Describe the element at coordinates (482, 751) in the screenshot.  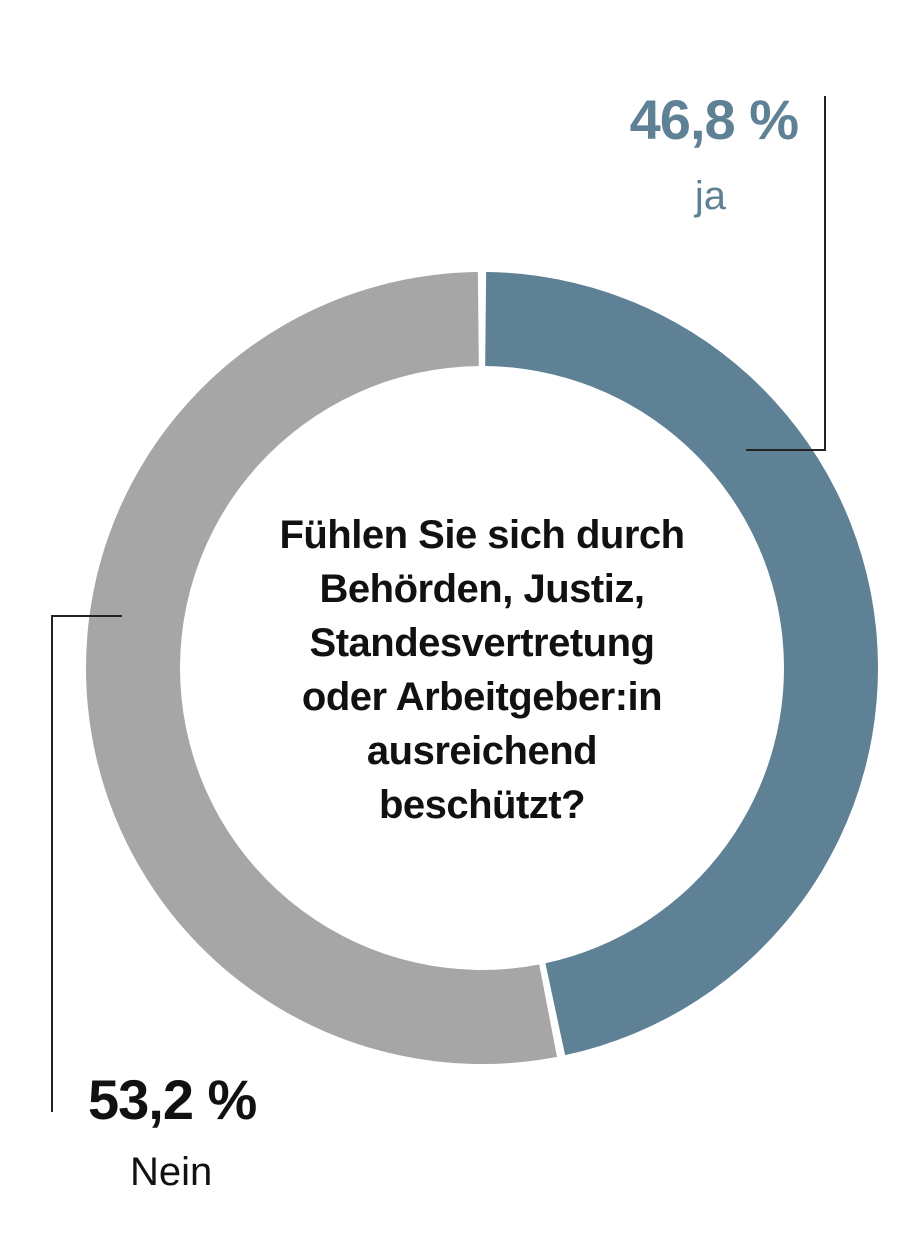
I see `chart-title-line: ausreichend` at that location.